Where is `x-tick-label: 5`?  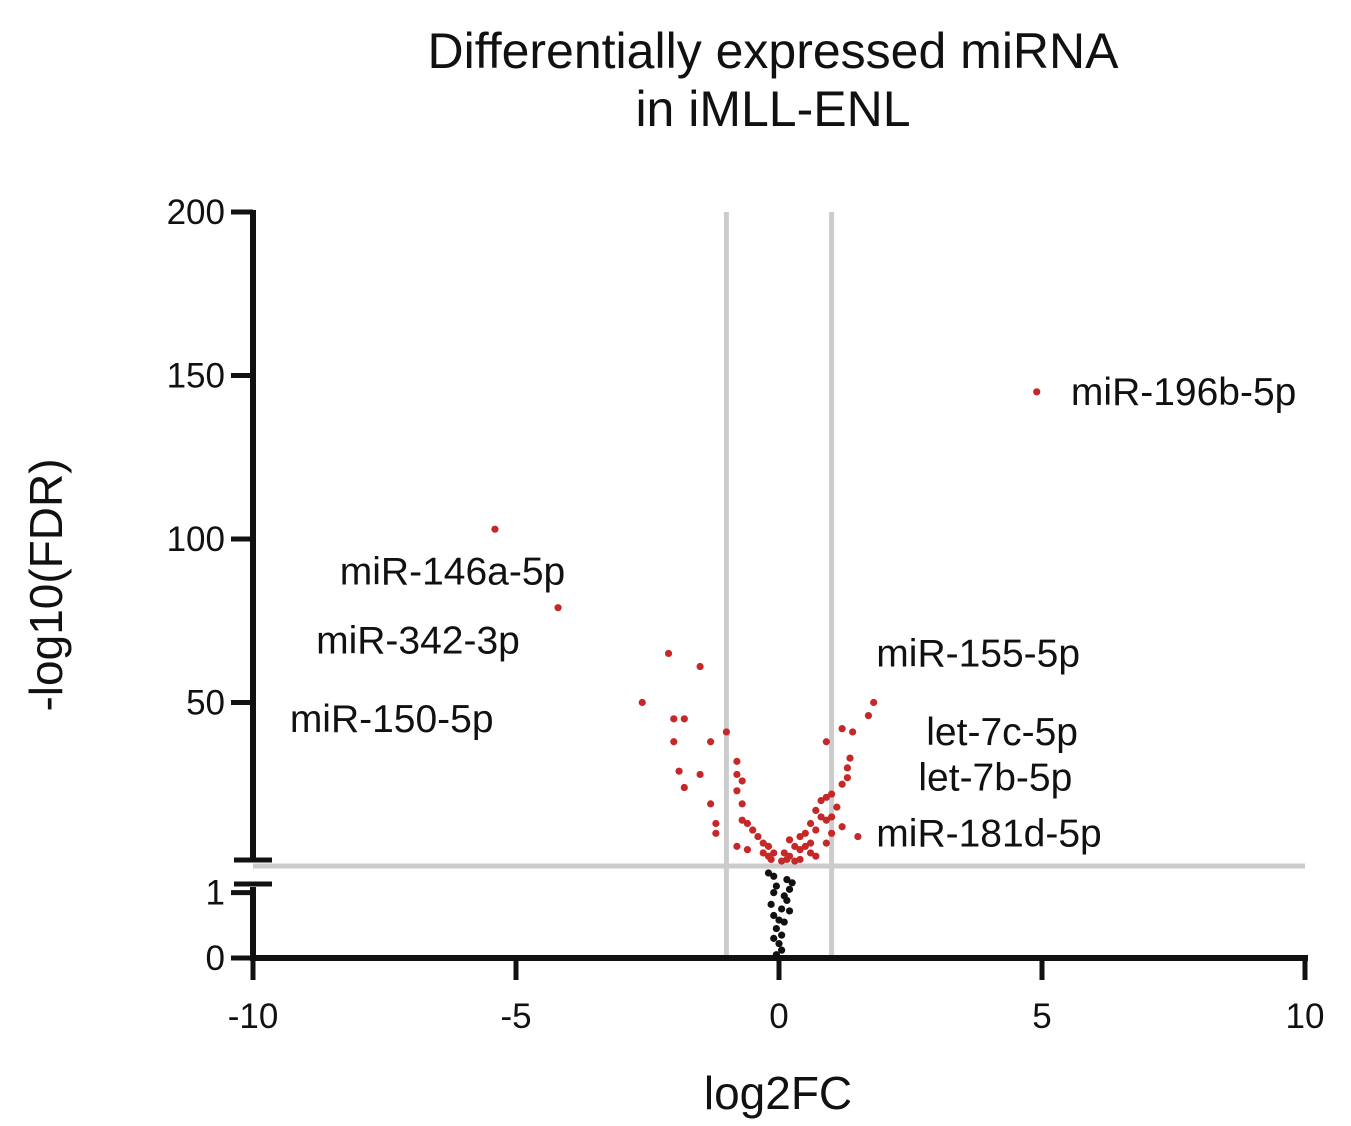
x-tick-label: 5 is located at coordinates (1041, 1016).